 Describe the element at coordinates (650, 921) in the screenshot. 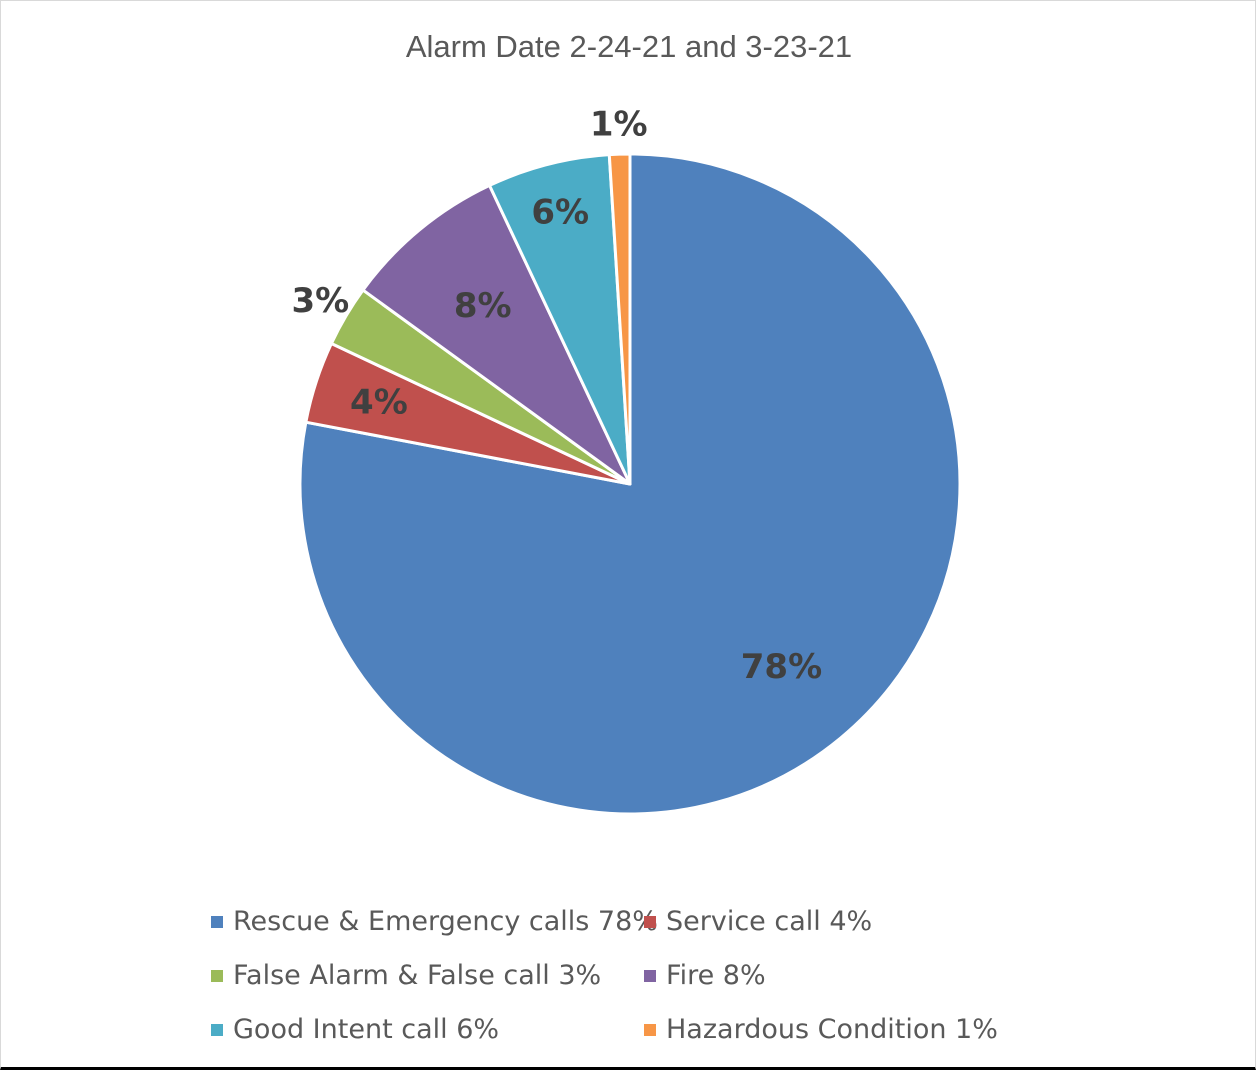

I see `legend-swatch-service-call` at that location.